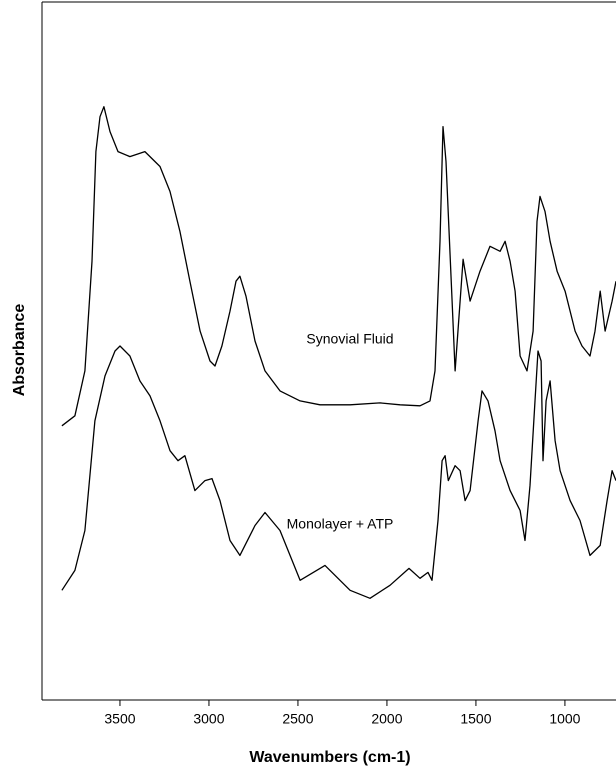  Describe the element at coordinates (119, 719) in the screenshot. I see `x-tick-label: 3500` at that location.